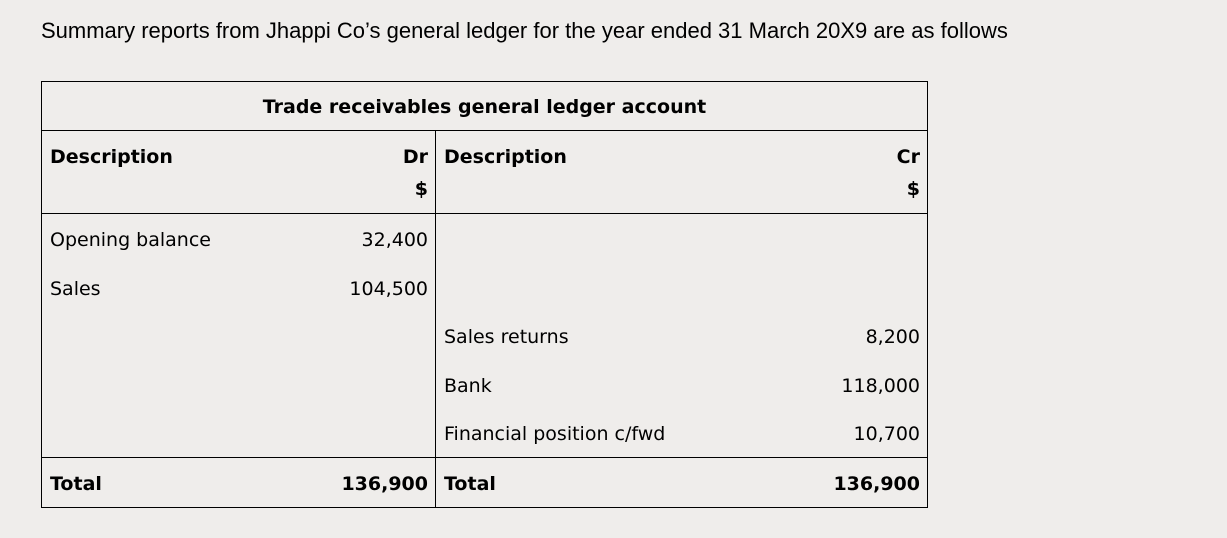 The height and width of the screenshot is (538, 1227). Describe the element at coordinates (130, 240) in the screenshot. I see `dr-entry-description: Opening balance` at that location.